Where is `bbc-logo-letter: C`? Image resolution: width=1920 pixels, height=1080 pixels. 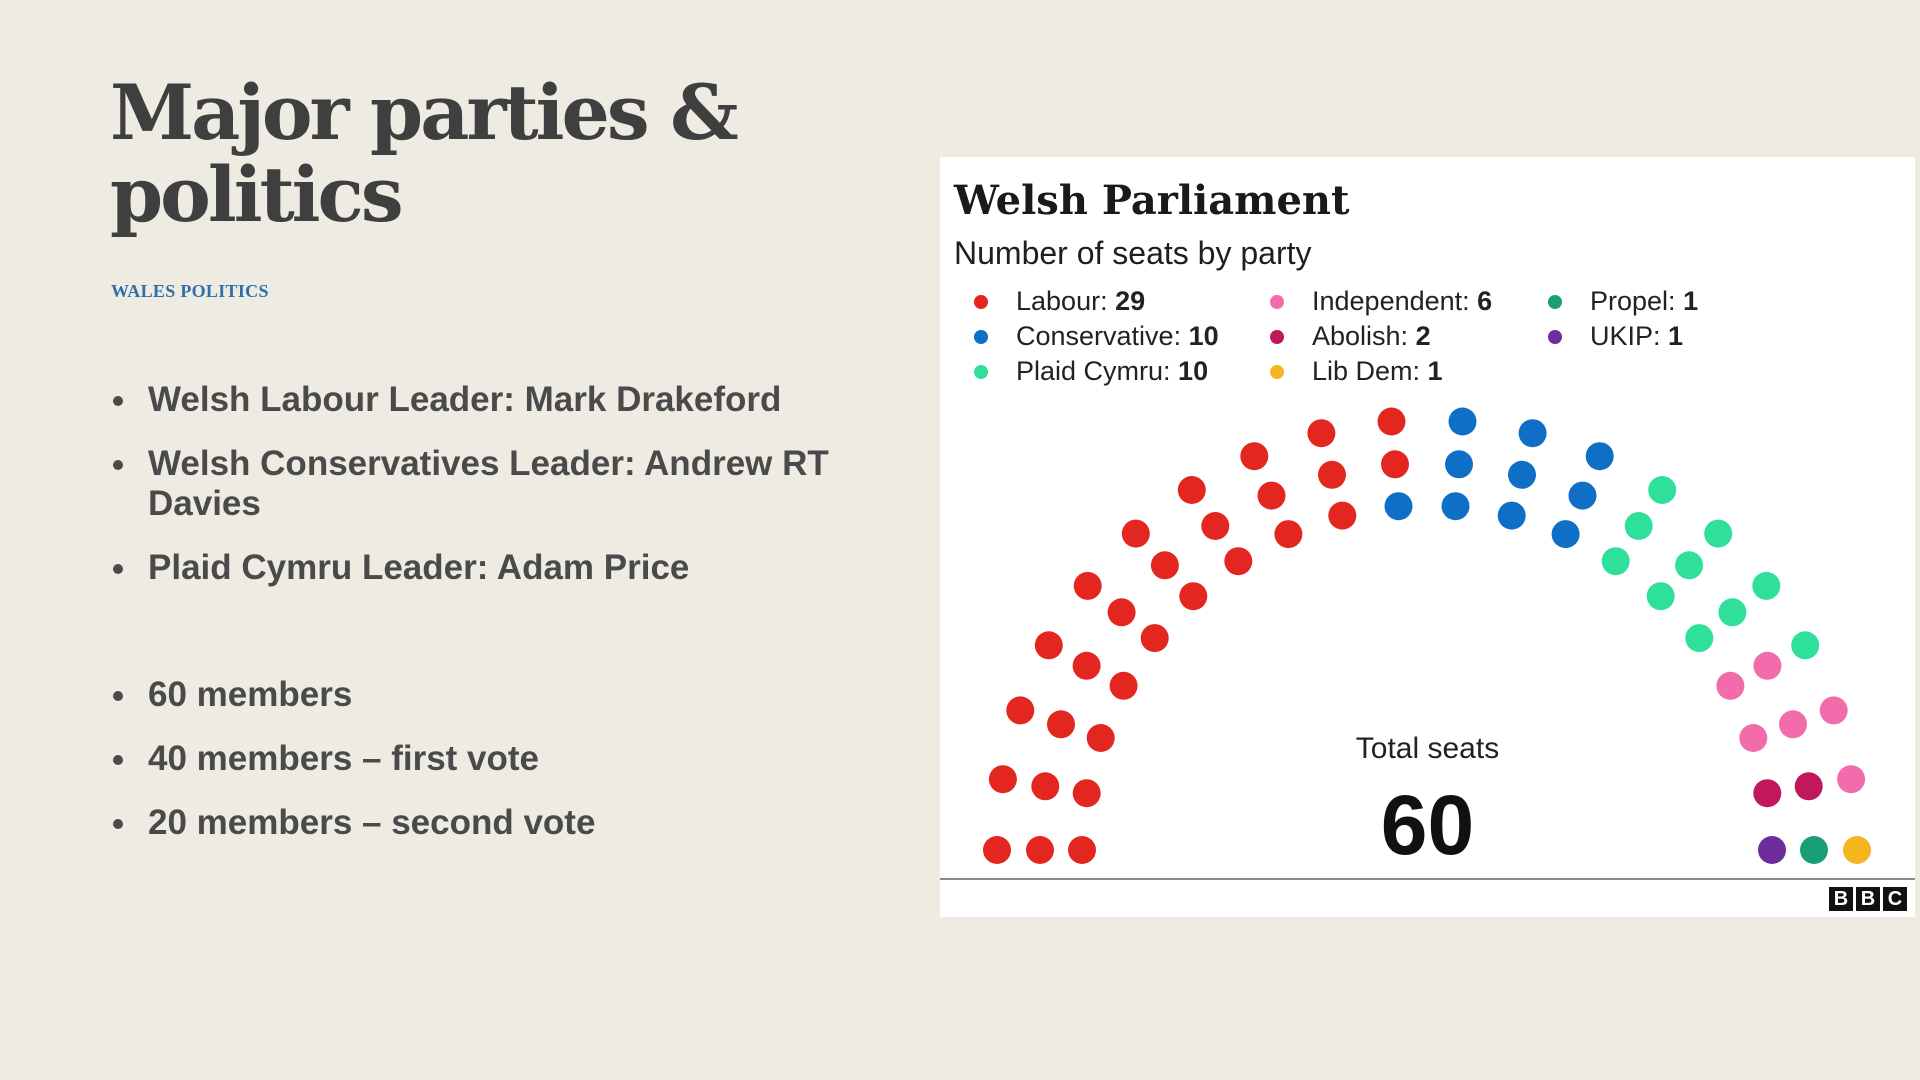 bbc-logo-letter: C is located at coordinates (1895, 899).